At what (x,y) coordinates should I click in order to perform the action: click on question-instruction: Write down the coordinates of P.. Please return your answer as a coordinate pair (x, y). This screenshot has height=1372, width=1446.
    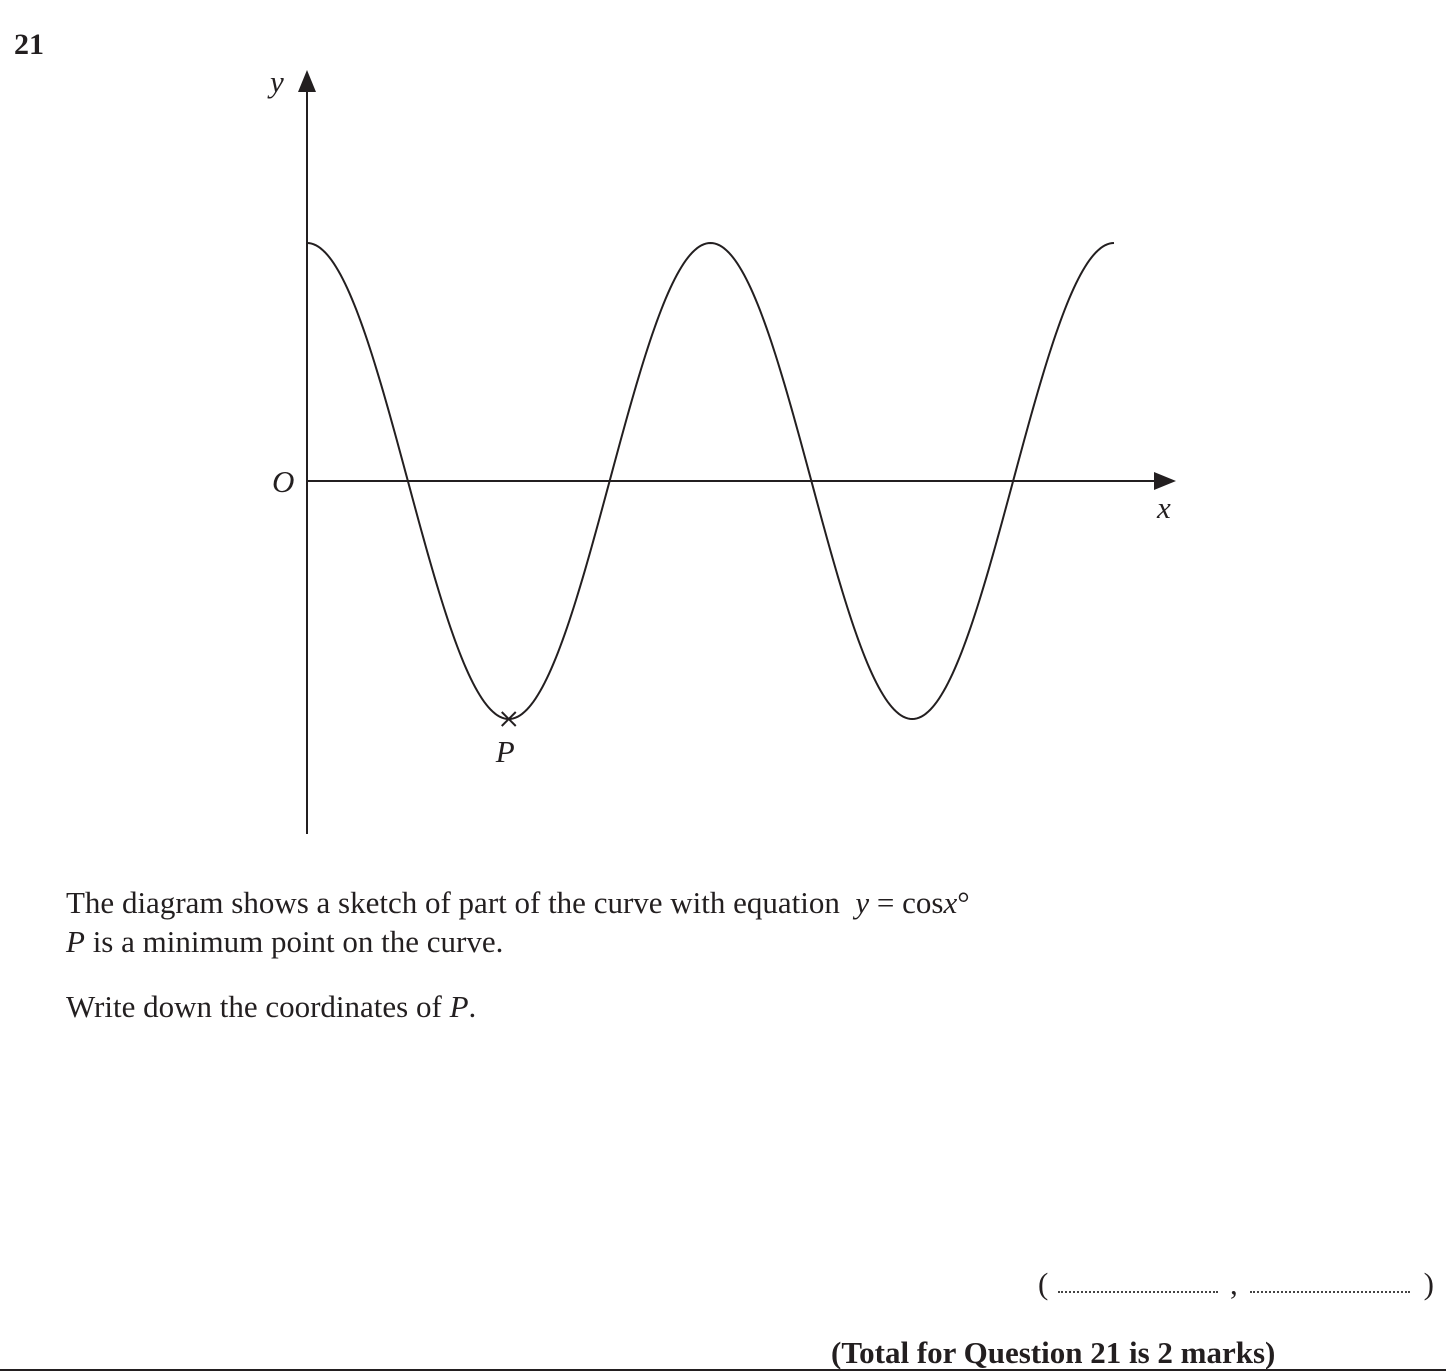
    Looking at the image, I should click on (271, 1006).